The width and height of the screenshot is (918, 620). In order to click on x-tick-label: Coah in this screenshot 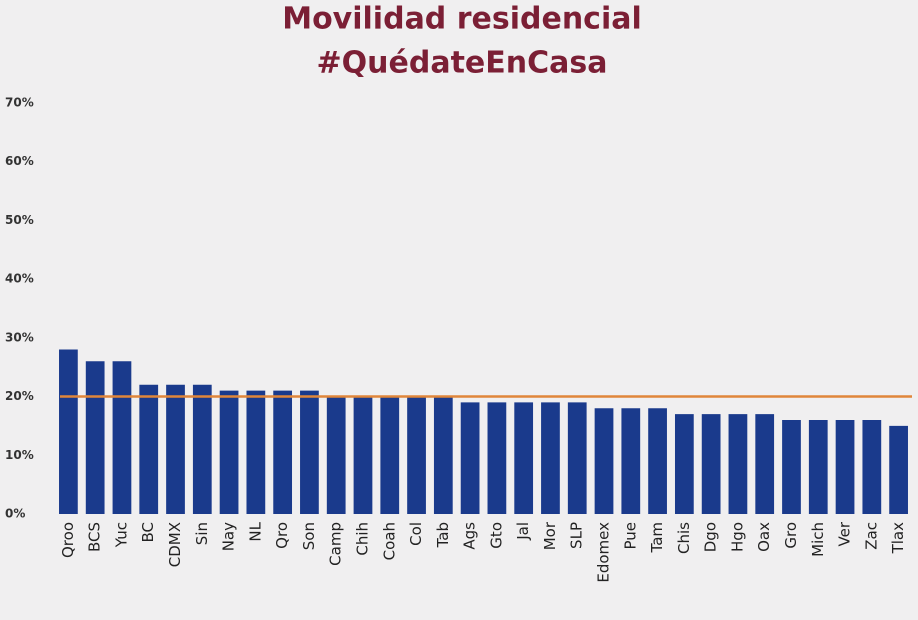, I will do `click(389, 541)`.